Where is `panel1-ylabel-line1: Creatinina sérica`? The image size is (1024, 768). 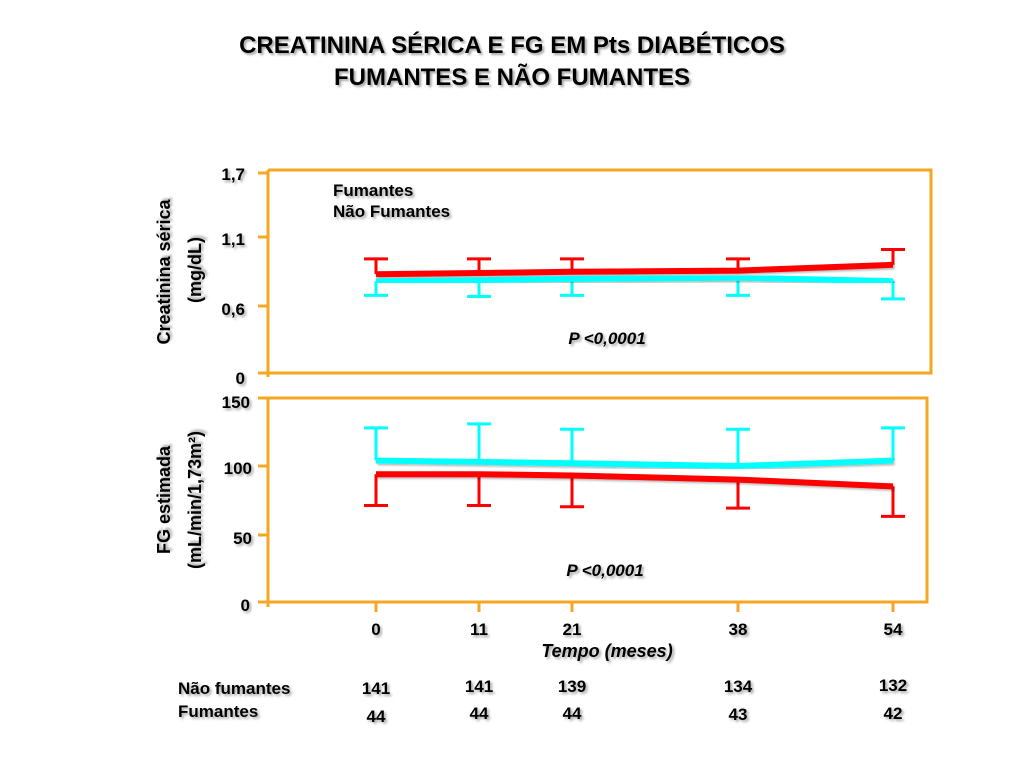 panel1-ylabel-line1: Creatinina sérica is located at coordinates (164, 271).